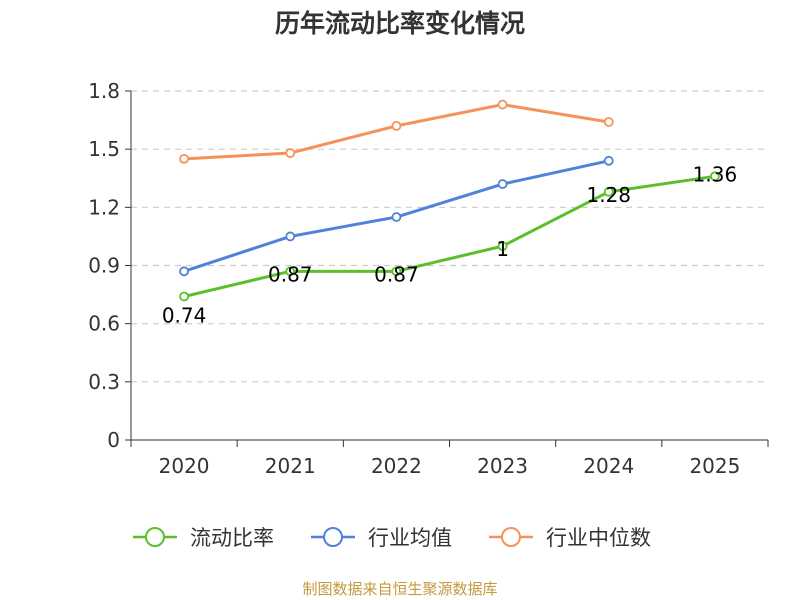  I want to click on x-tick-label: 2023, so click(502, 466).